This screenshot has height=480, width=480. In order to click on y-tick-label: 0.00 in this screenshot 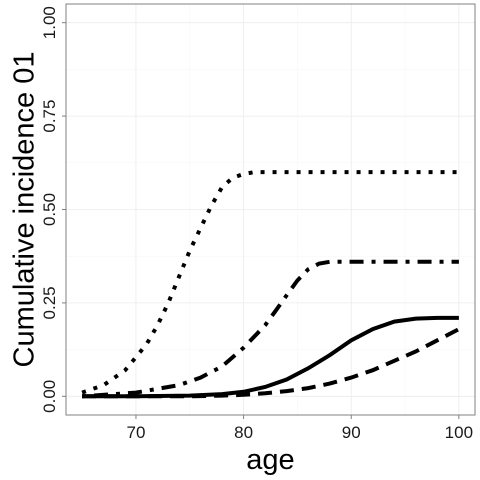, I will do `click(49, 396)`.